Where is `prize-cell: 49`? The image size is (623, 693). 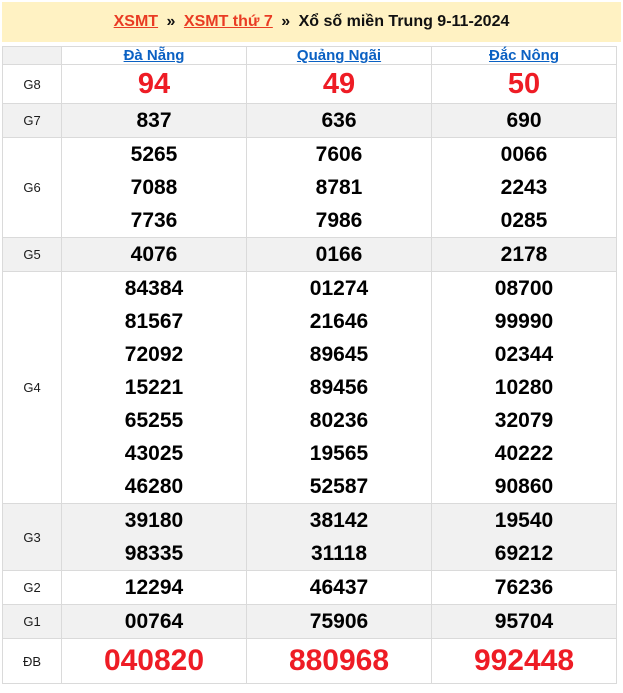
prize-cell: 49 is located at coordinates (339, 84).